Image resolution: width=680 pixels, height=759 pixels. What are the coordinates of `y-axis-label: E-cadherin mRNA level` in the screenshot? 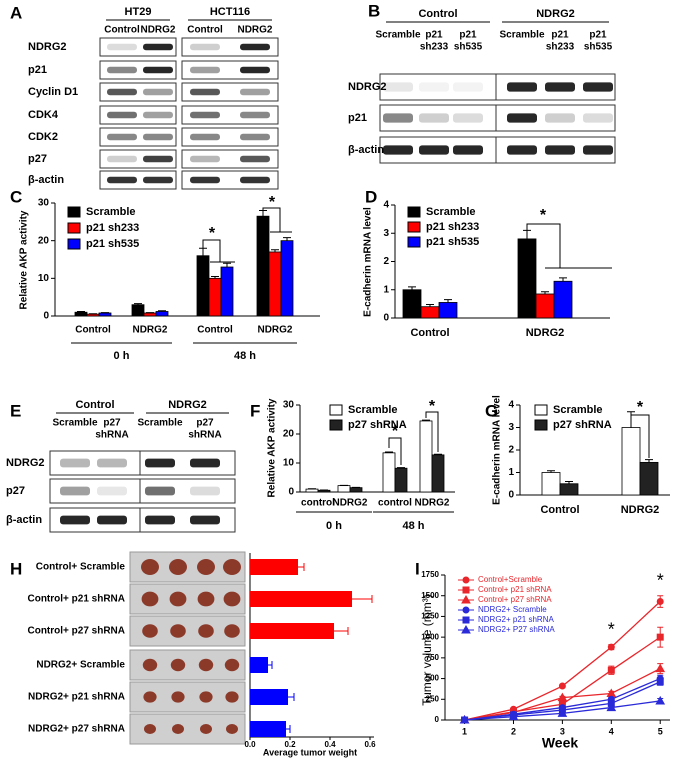 It's located at (368, 262).